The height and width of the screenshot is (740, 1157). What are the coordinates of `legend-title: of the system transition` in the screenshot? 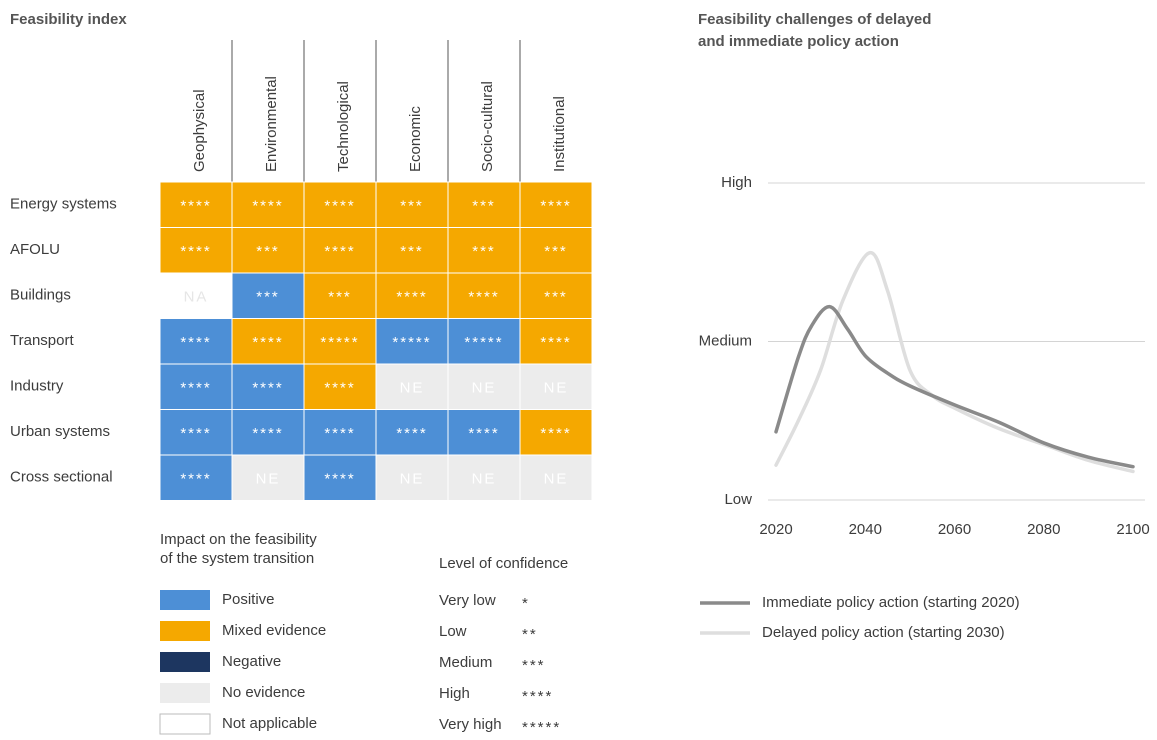 It's located at (237, 558).